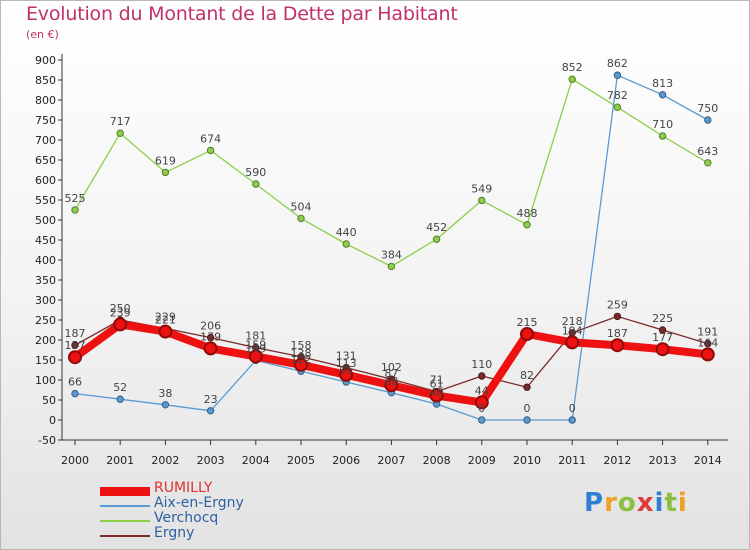  Describe the element at coordinates (301, 206) in the screenshot. I see `data-label: 504` at that location.